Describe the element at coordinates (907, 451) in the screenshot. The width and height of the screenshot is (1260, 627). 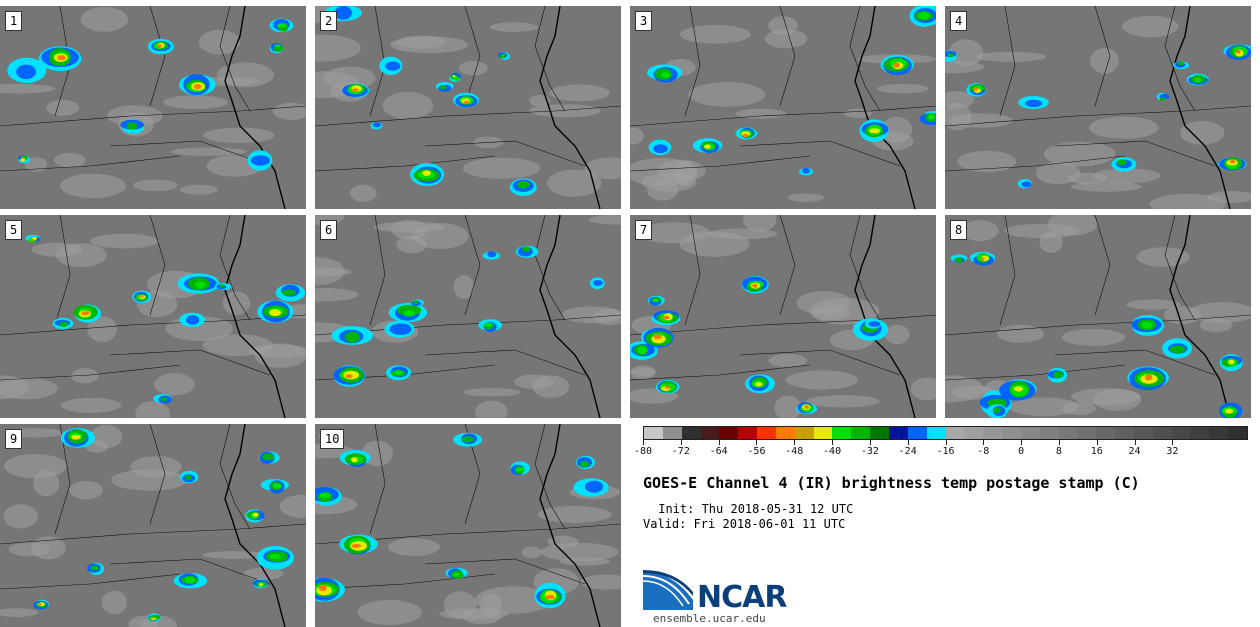
I see `colorbar-tick-label: -24` at that location.